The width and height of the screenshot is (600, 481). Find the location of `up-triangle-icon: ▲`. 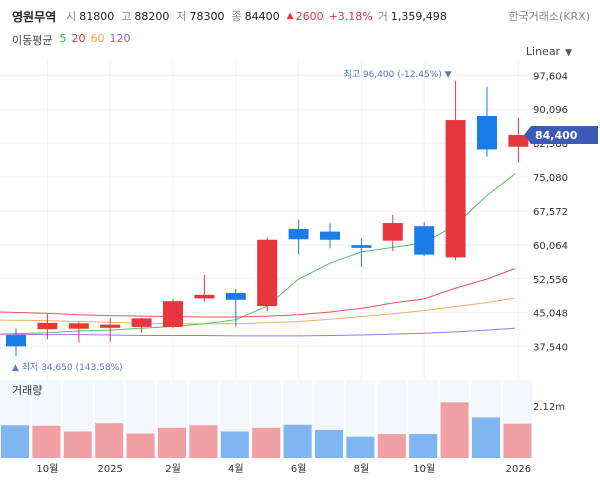

up-triangle-icon: ▲ is located at coordinates (290, 16).